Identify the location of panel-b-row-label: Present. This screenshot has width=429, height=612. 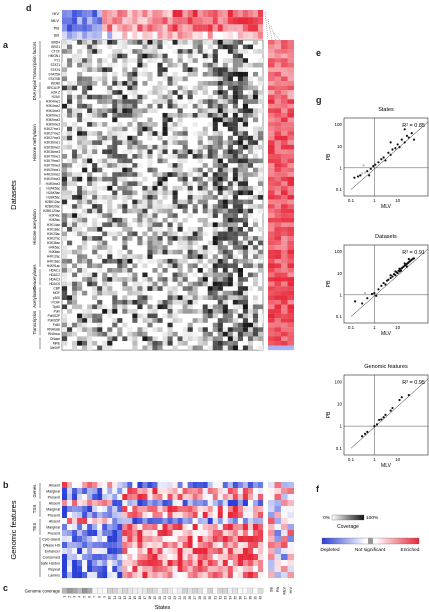
(54, 533).